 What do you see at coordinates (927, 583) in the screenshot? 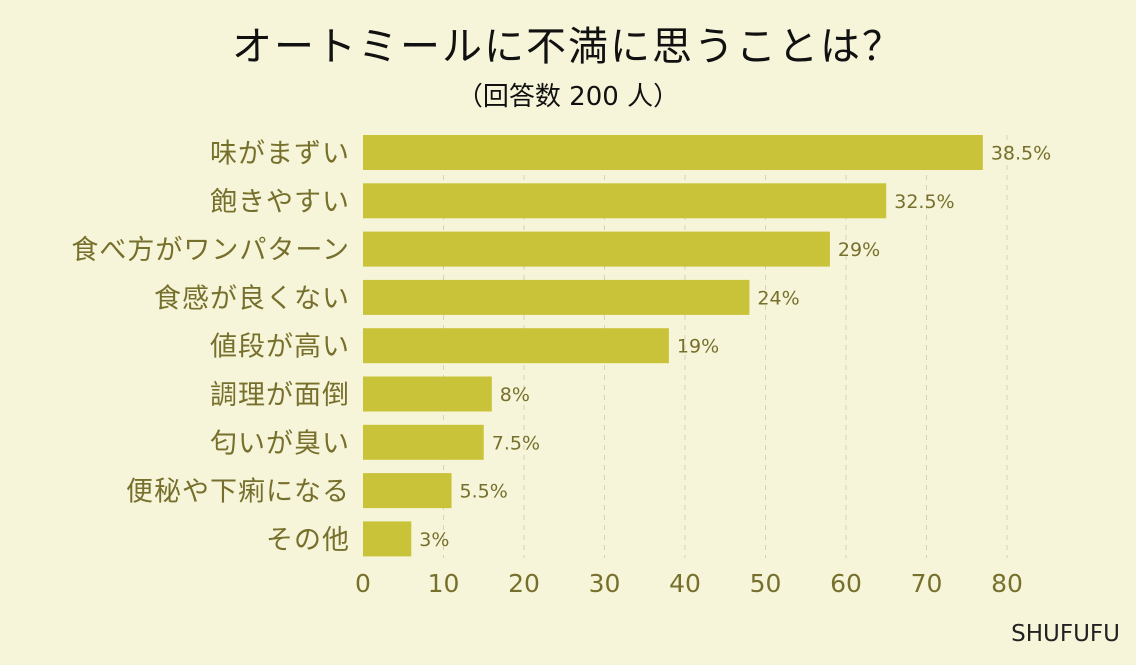
I see `x-tick-label: 70` at bounding box center [927, 583].